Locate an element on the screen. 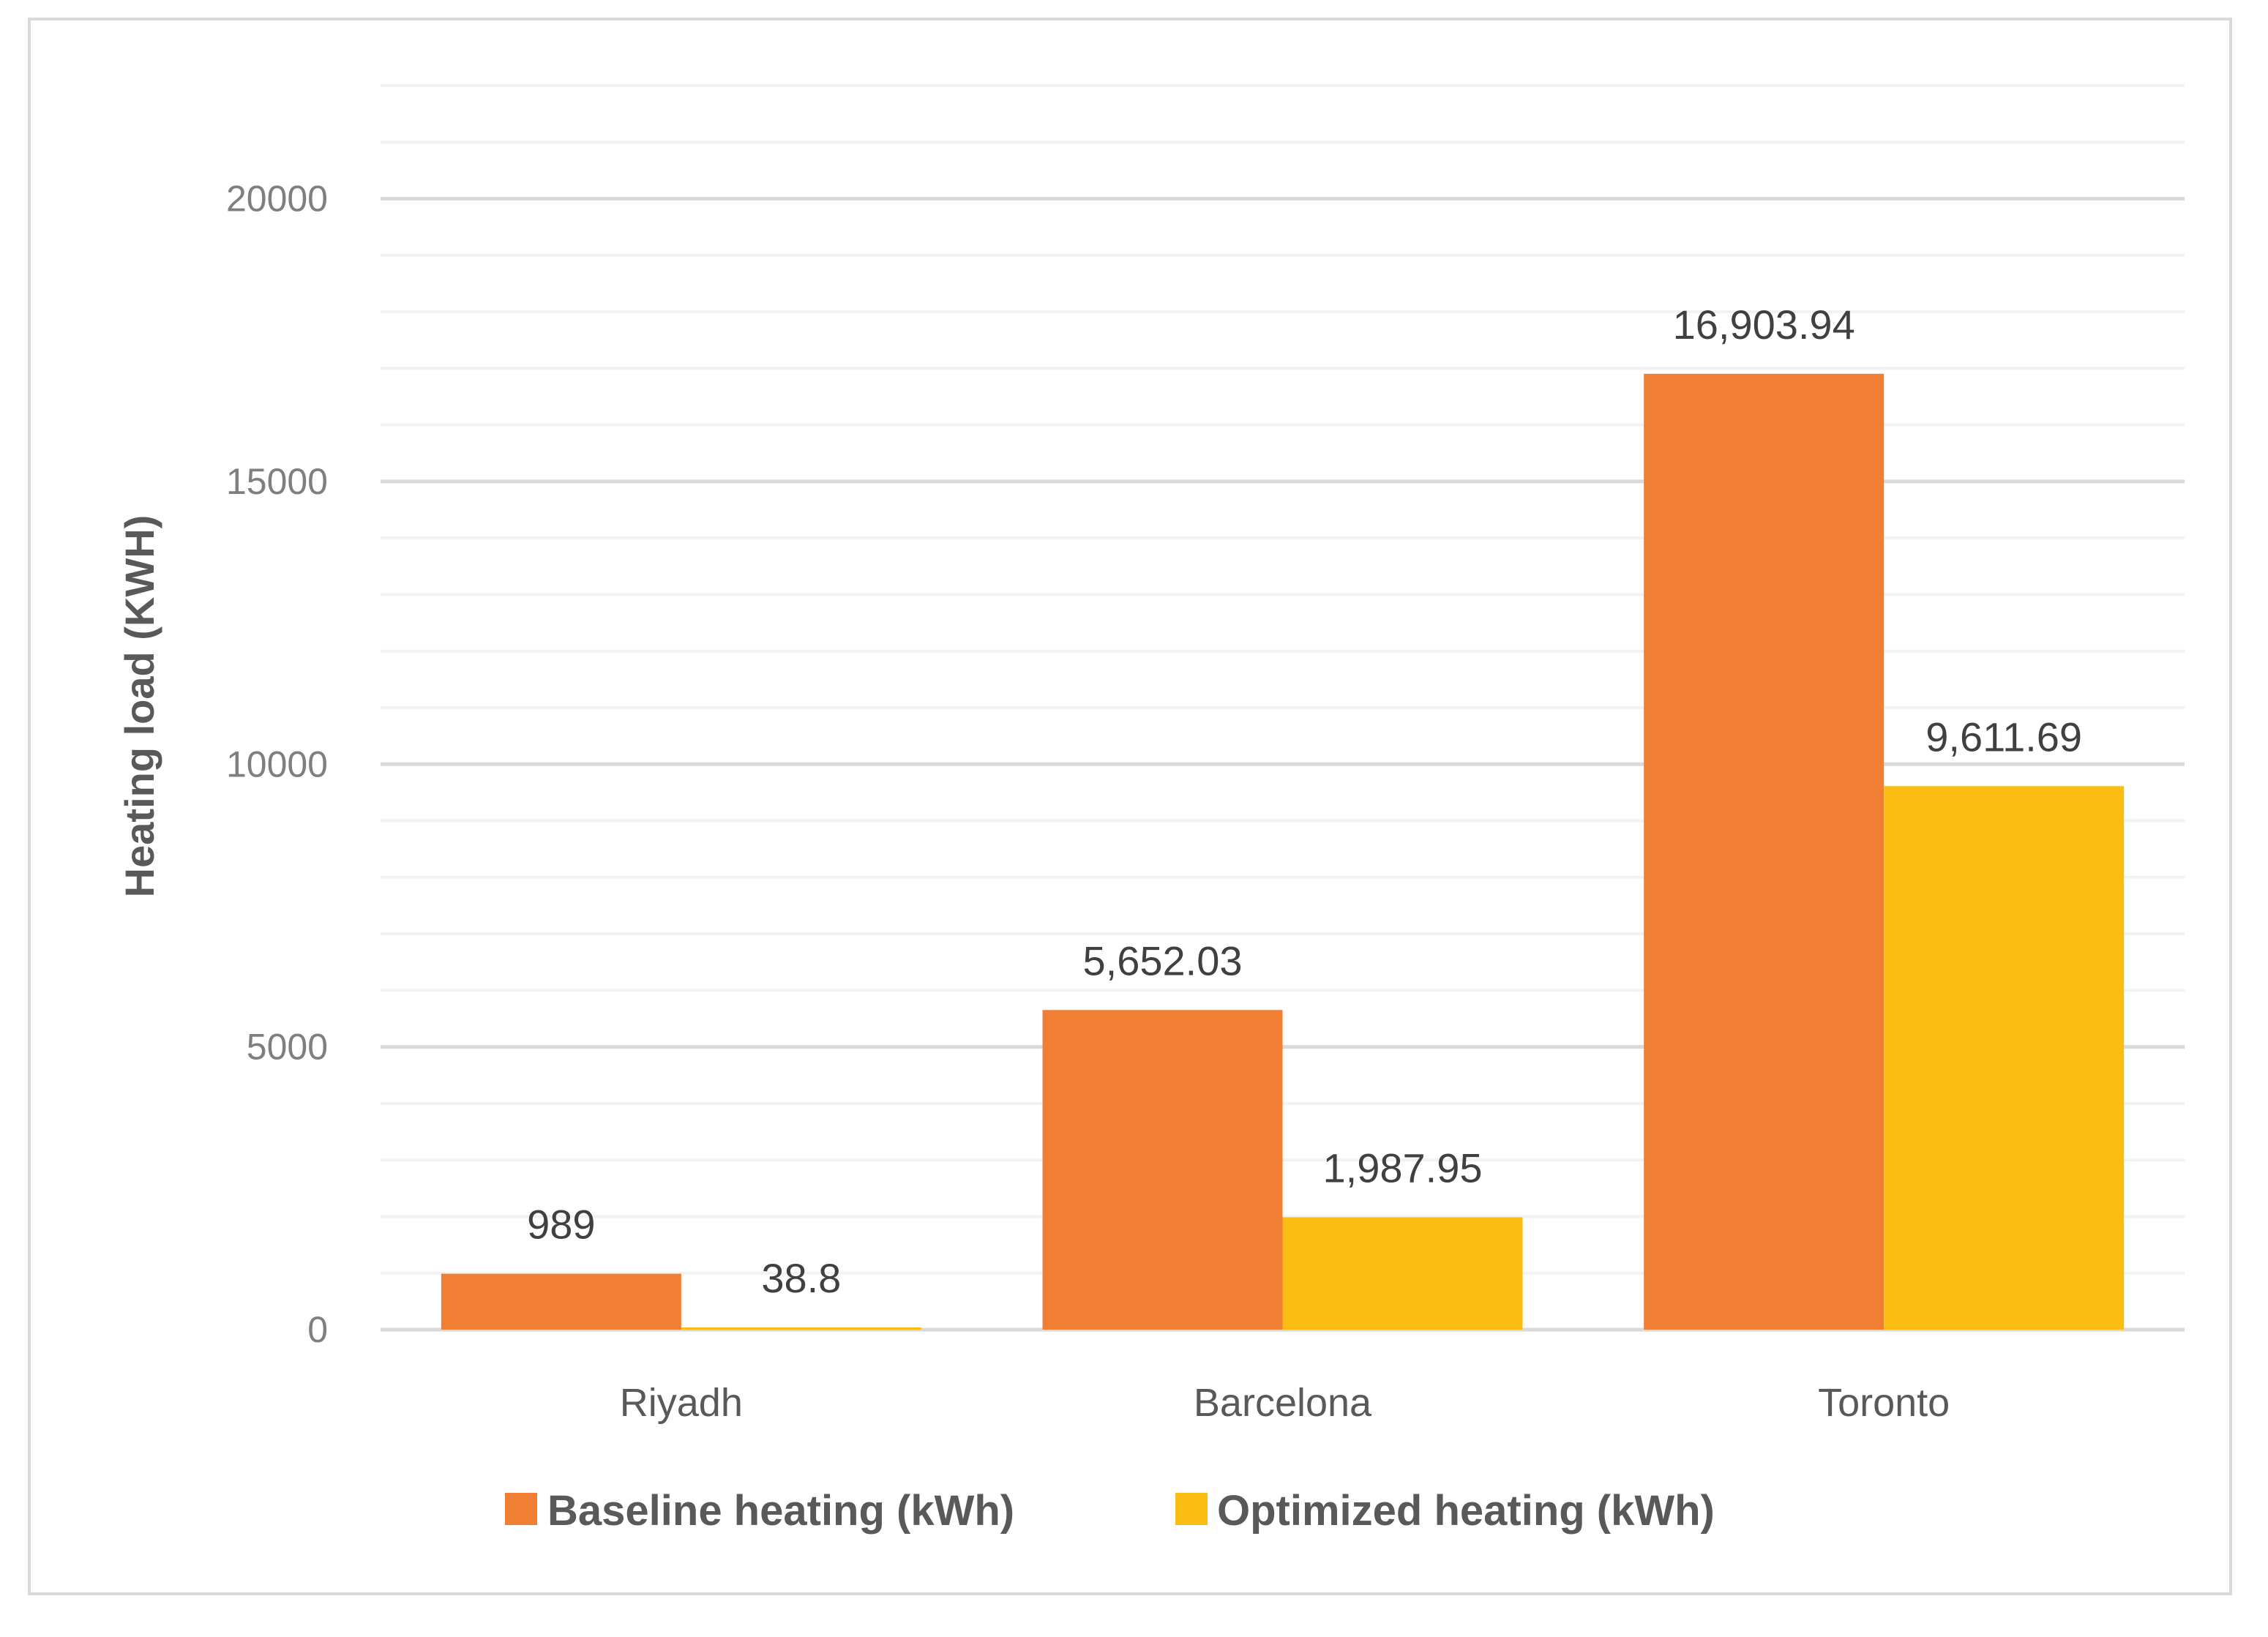 The image size is (2268, 1637). y-tick-label: 0 is located at coordinates (317, 1329).